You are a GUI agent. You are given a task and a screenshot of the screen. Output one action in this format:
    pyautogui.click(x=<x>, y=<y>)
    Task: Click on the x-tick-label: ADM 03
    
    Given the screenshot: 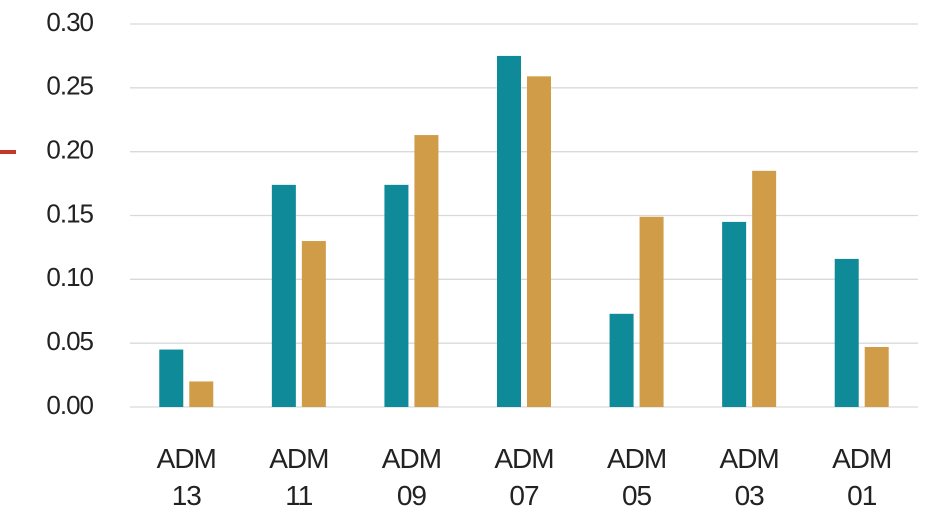 What is the action you would take?
    pyautogui.click(x=749, y=477)
    